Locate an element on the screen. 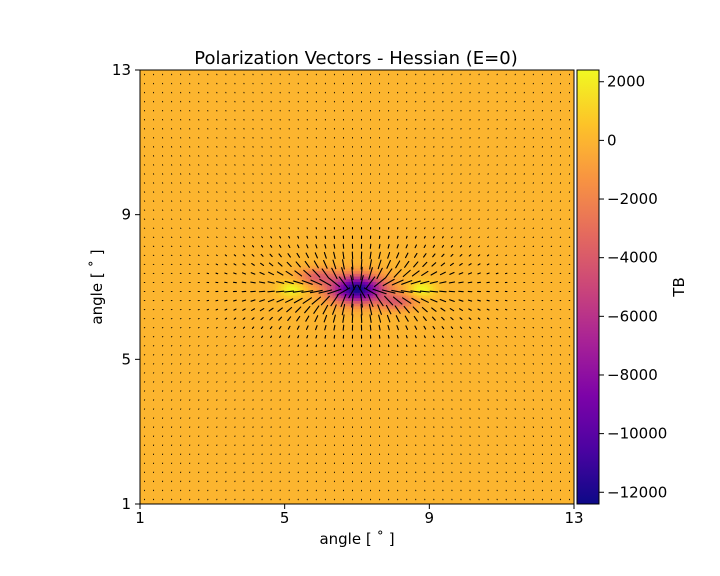 This screenshot has height=576, width=720. colorbar-tick-label: 0 is located at coordinates (612, 140).